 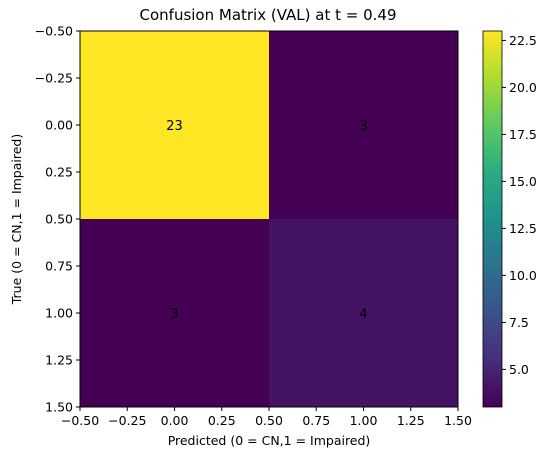 What do you see at coordinates (59, 125) in the screenshot?
I see `y-tick-label: 0.00` at bounding box center [59, 125].